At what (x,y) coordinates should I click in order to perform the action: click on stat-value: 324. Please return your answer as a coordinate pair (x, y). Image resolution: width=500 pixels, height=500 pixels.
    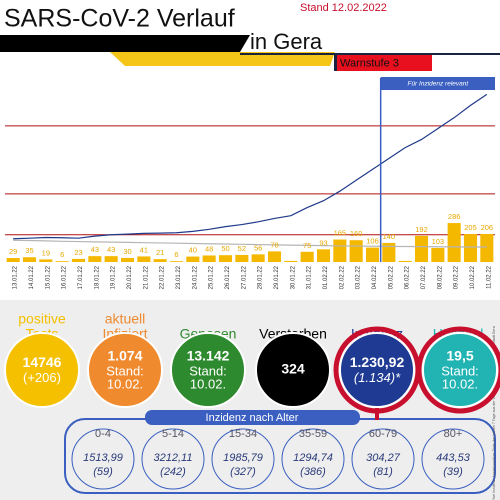
    Looking at the image, I should click on (293, 369).